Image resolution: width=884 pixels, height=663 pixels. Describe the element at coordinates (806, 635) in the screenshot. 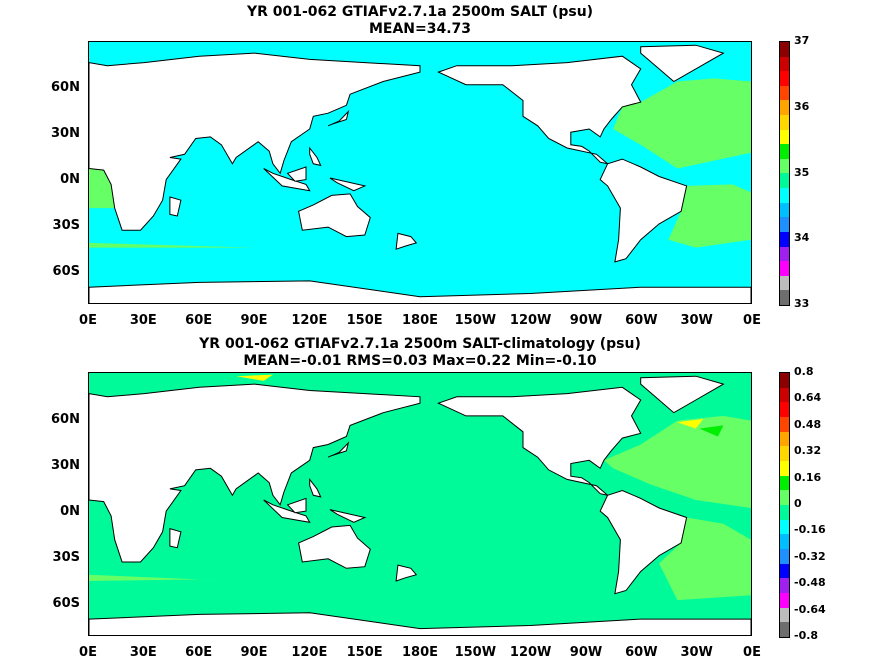

I see `colorbar-label: -0.8` at that location.